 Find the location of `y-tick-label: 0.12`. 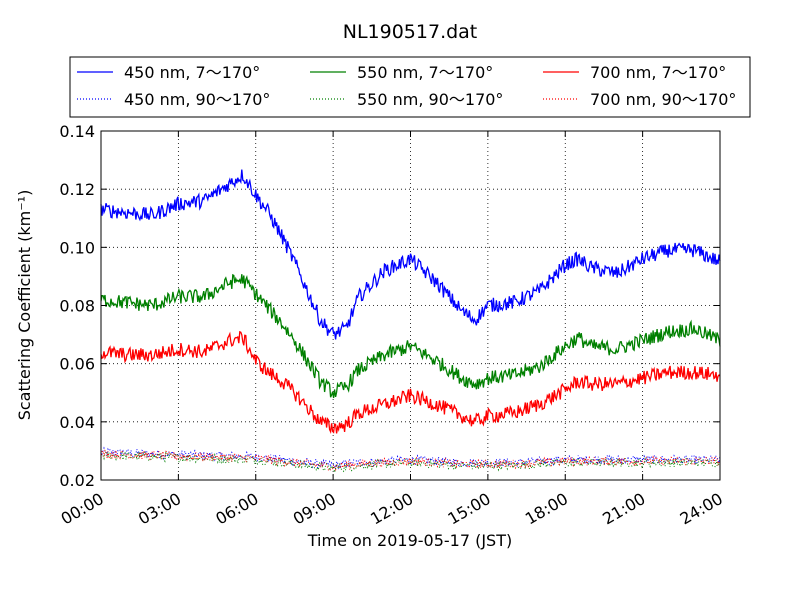

y-tick-label: 0.12 is located at coordinates (77, 189).